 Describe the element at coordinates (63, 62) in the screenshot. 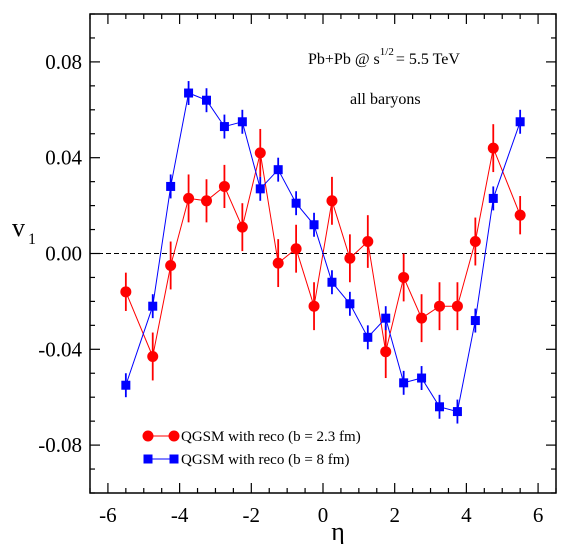

I see `y-tick-label: 0.08` at that location.